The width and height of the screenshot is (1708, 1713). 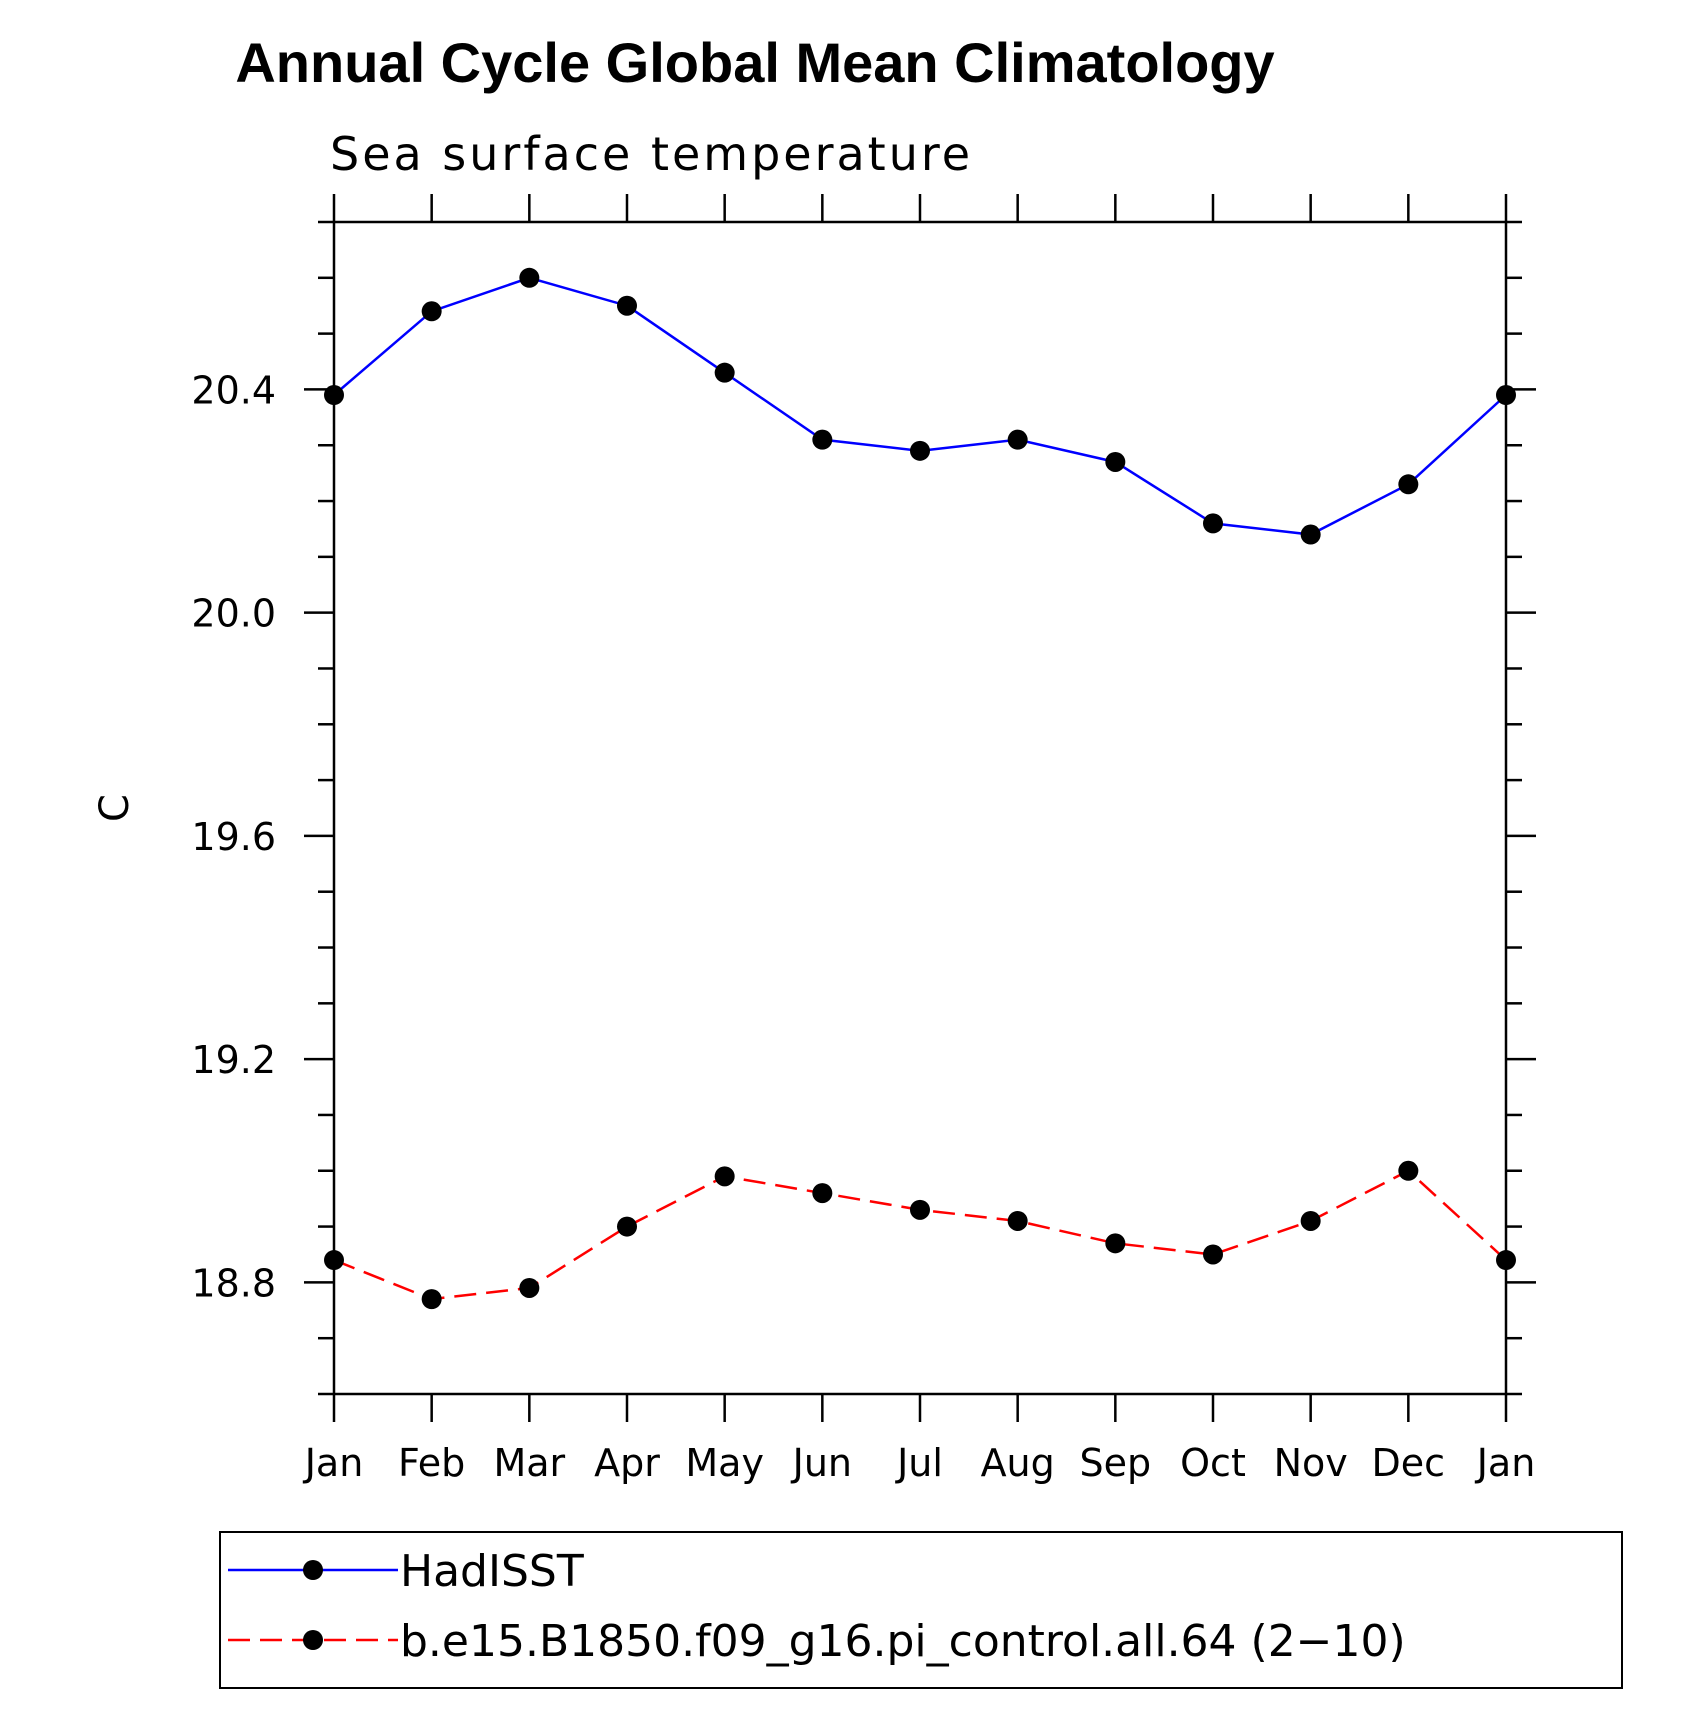 I want to click on y-tick-label: 19.2, so click(x=233, y=1060).